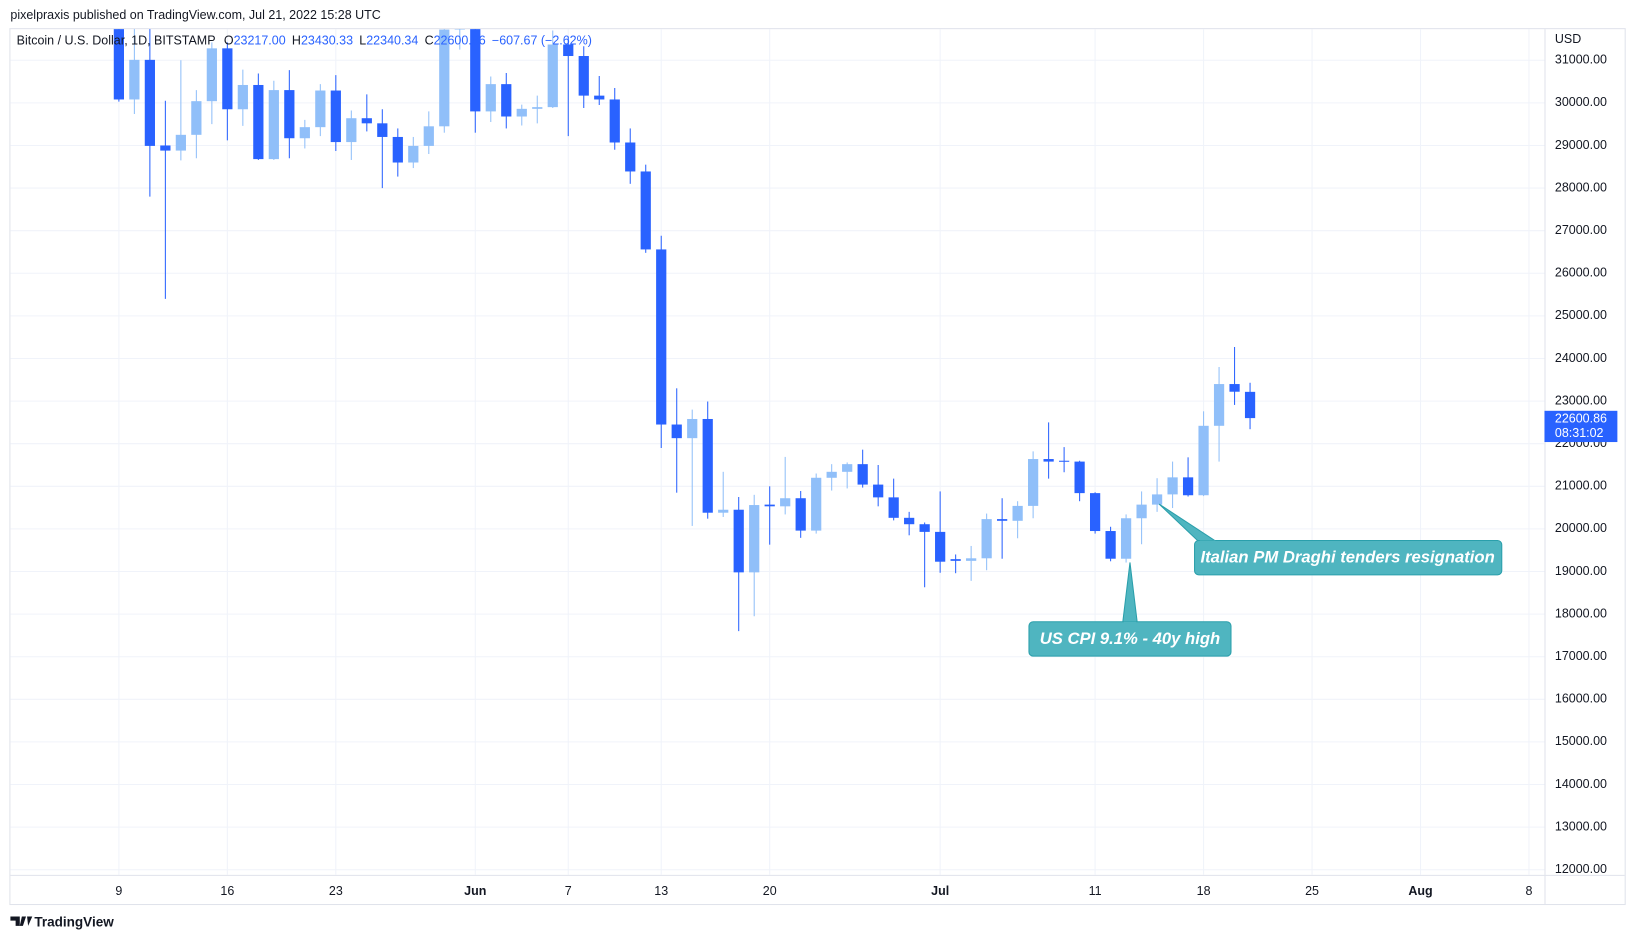  I want to click on x-tick-label: 18, so click(1204, 891).